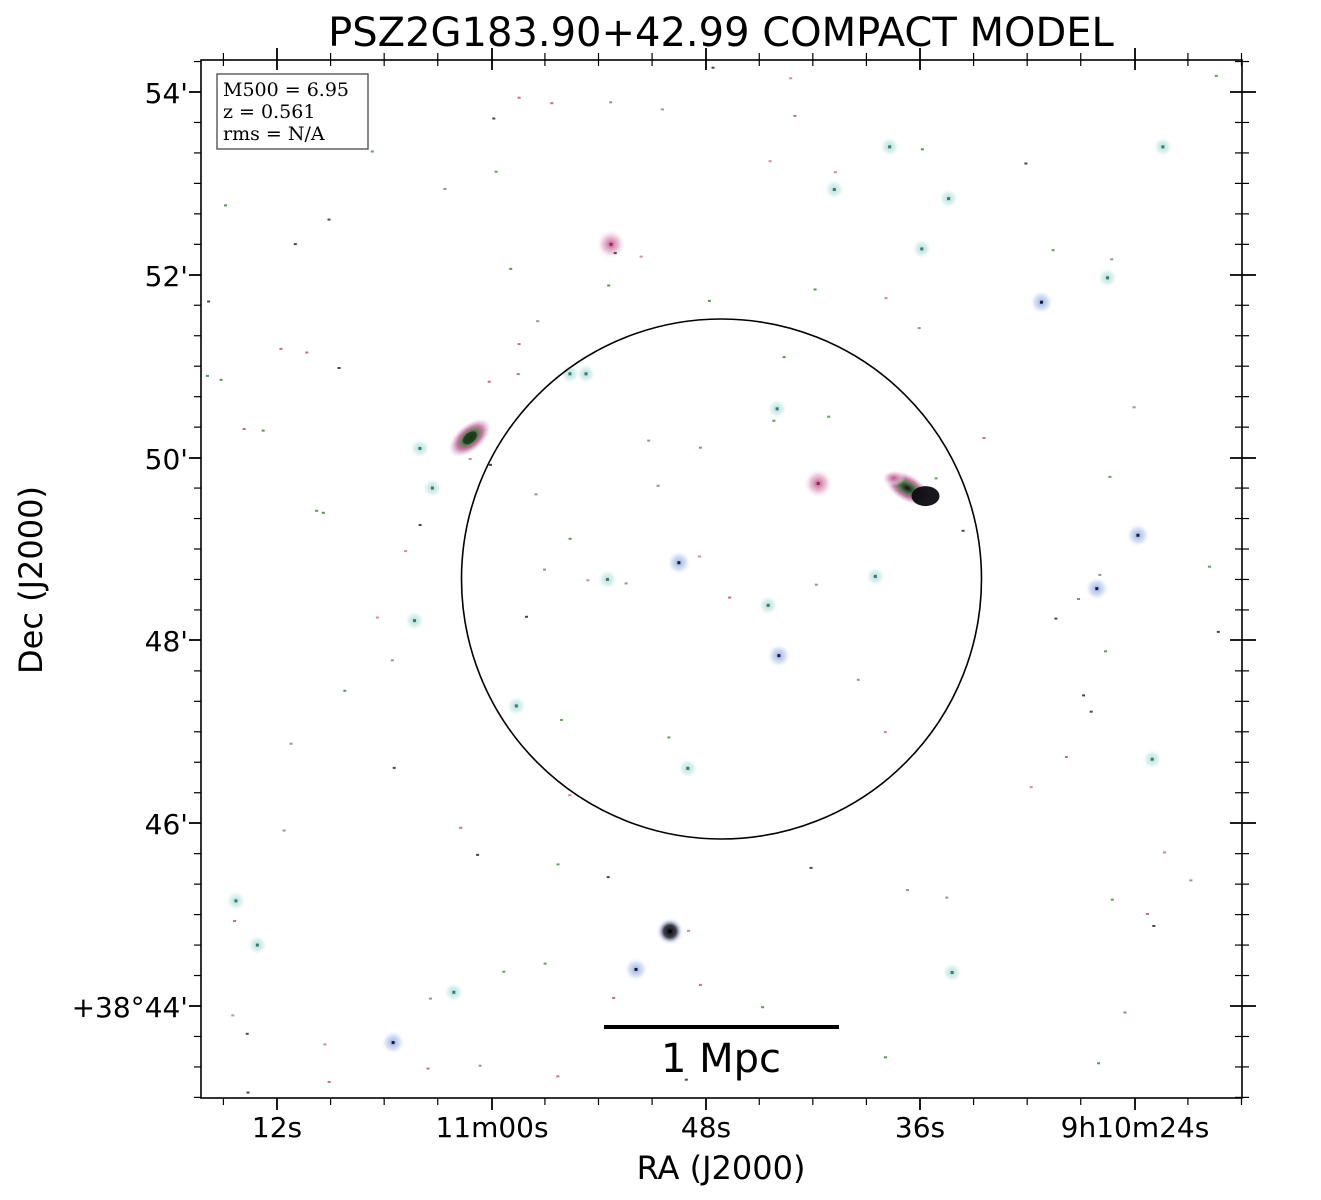  What do you see at coordinates (706, 1127) in the screenshot?
I see `x-tick-label: 48s` at bounding box center [706, 1127].